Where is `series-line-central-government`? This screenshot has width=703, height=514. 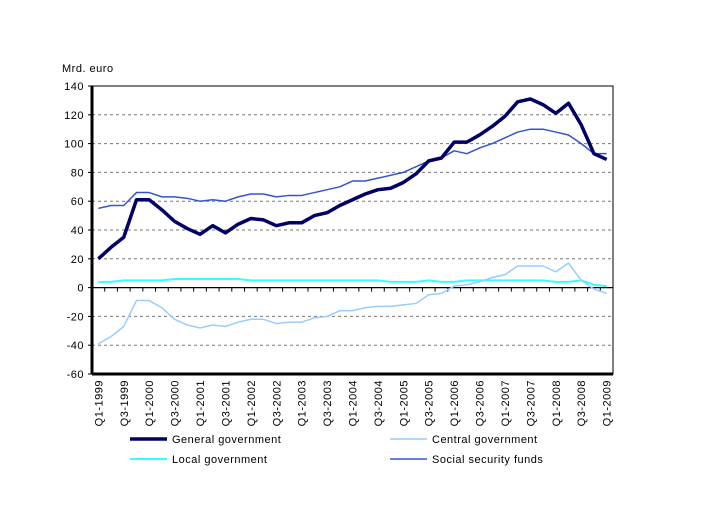
series-line-central-government is located at coordinates (352, 303).